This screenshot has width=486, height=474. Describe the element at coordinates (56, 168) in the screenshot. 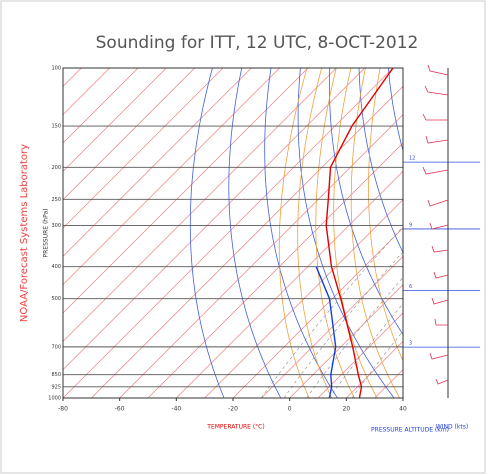

I see `y-tick-label: 200` at that location.